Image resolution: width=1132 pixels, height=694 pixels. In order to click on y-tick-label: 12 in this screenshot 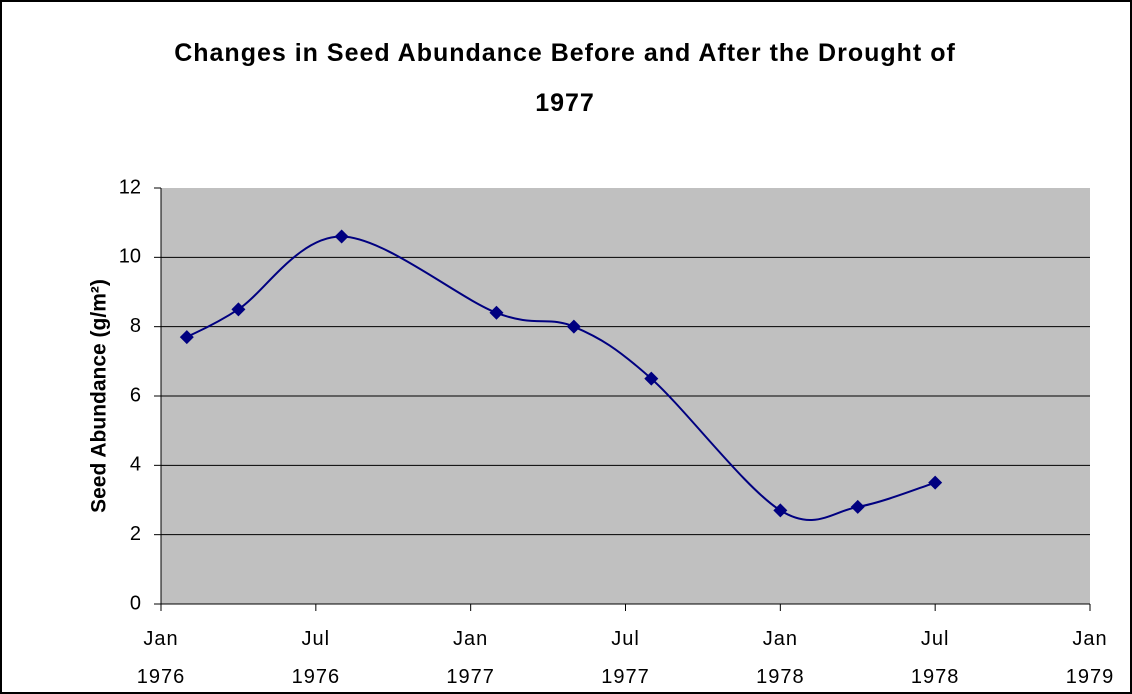, I will do `click(130, 187)`.